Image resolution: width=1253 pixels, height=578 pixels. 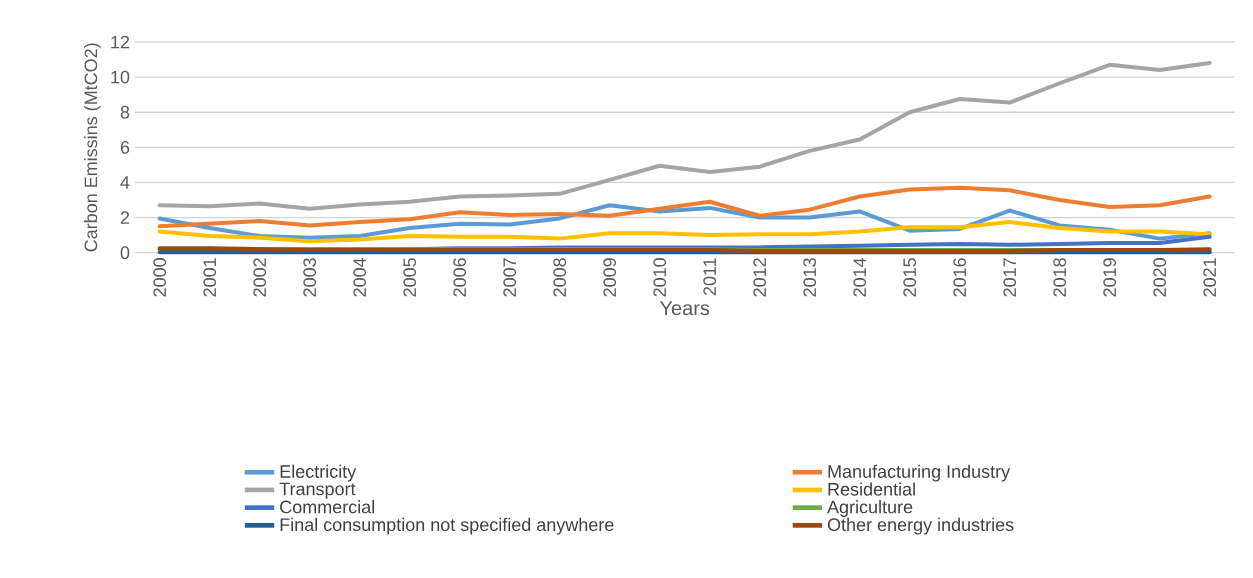 What do you see at coordinates (810, 277) in the screenshot?
I see `x-tick-label: 2013` at bounding box center [810, 277].